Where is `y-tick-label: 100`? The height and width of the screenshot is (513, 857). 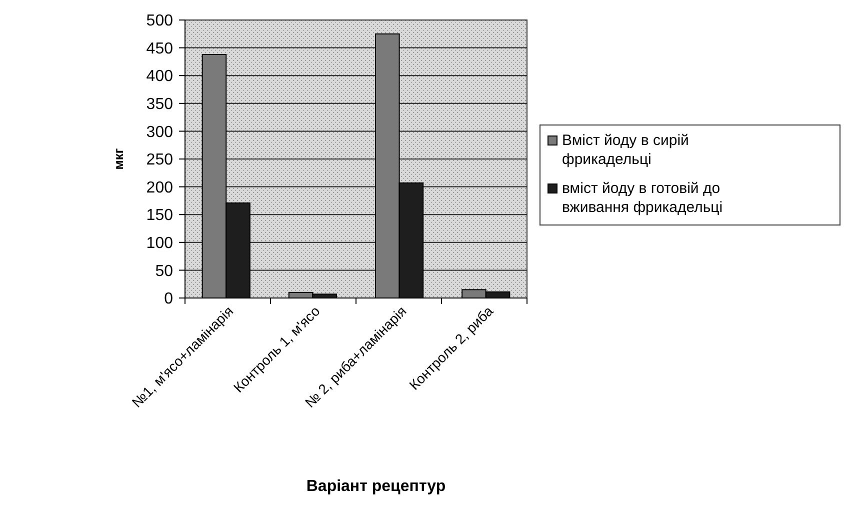
y-tick-label: 100 is located at coordinates (160, 243).